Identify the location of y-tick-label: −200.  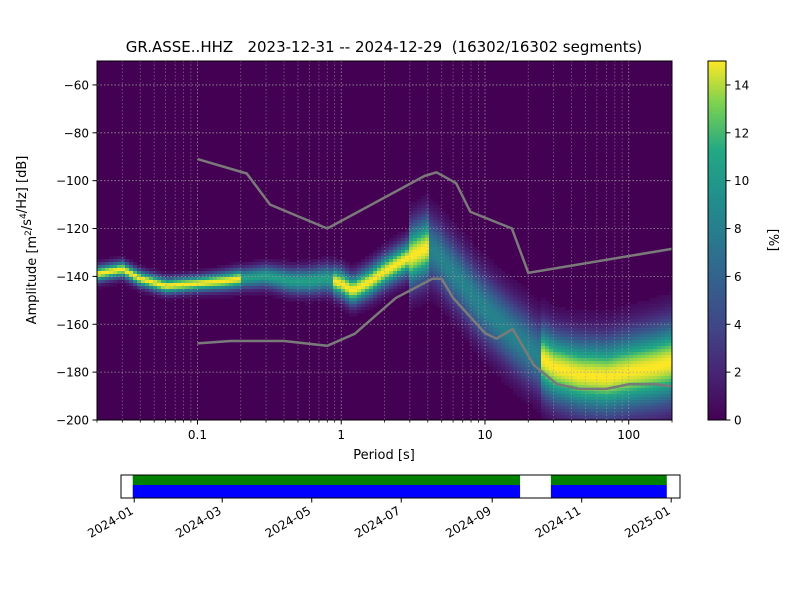
(72, 421).